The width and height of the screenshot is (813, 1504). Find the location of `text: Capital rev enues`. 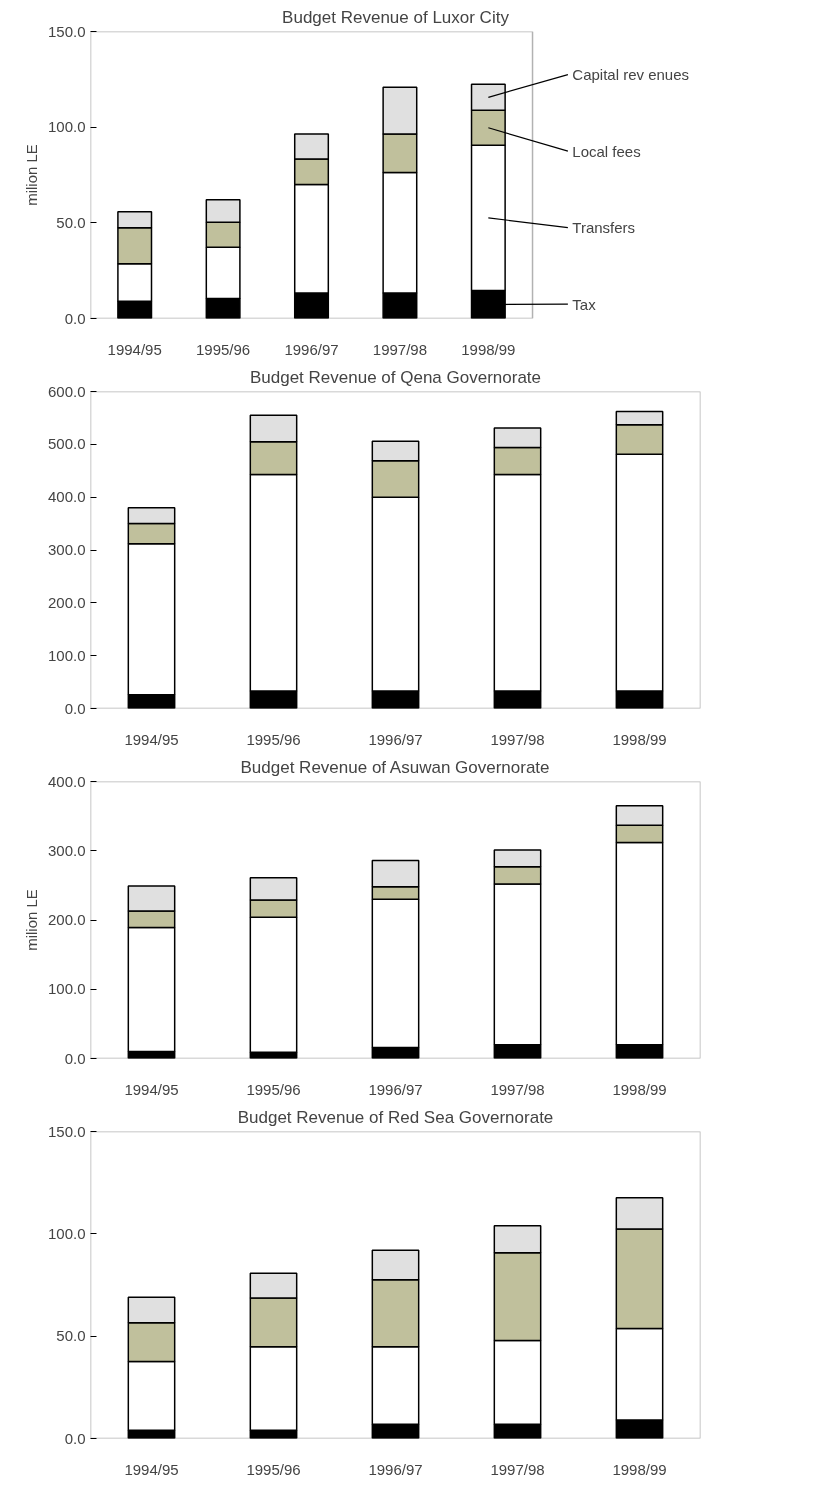

text: Capital rev enues is located at coordinates (631, 75).